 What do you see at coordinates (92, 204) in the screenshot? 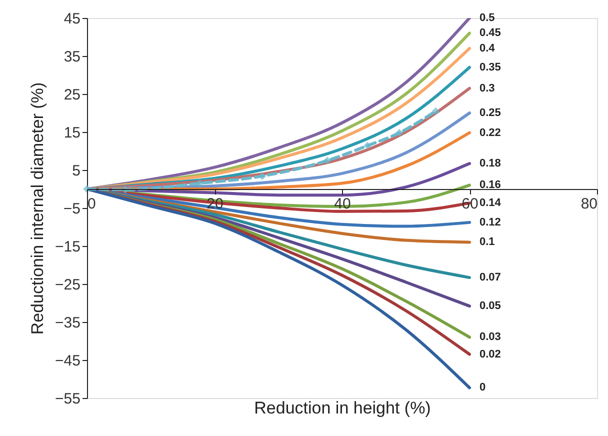
I see `x-tick-label: 0` at bounding box center [92, 204].